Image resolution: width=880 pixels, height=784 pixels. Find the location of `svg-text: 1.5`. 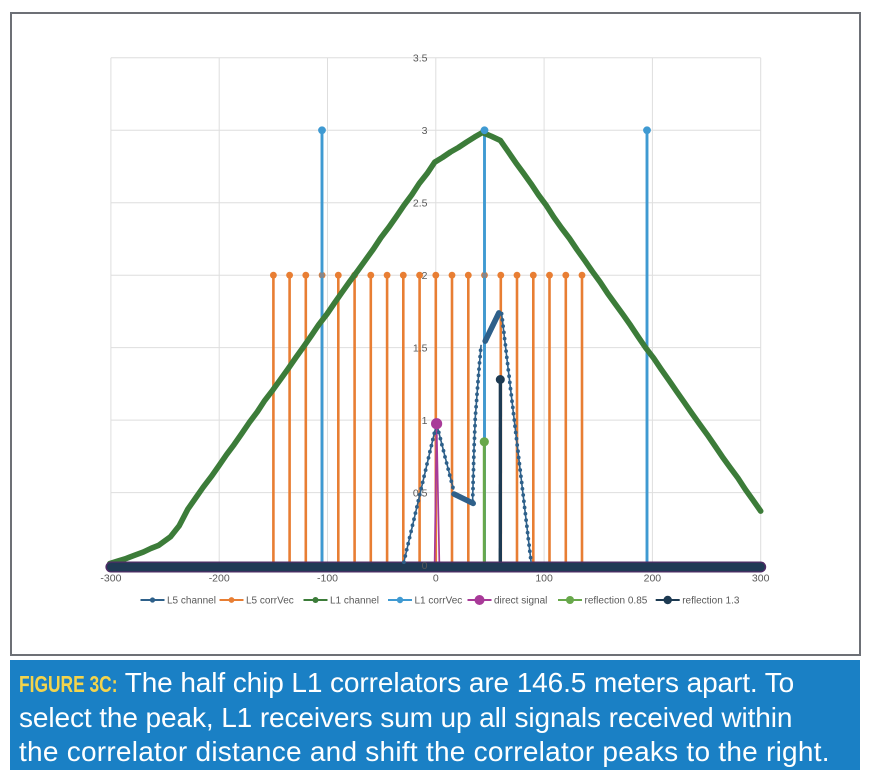

svg-text: 1.5 is located at coordinates (420, 348).